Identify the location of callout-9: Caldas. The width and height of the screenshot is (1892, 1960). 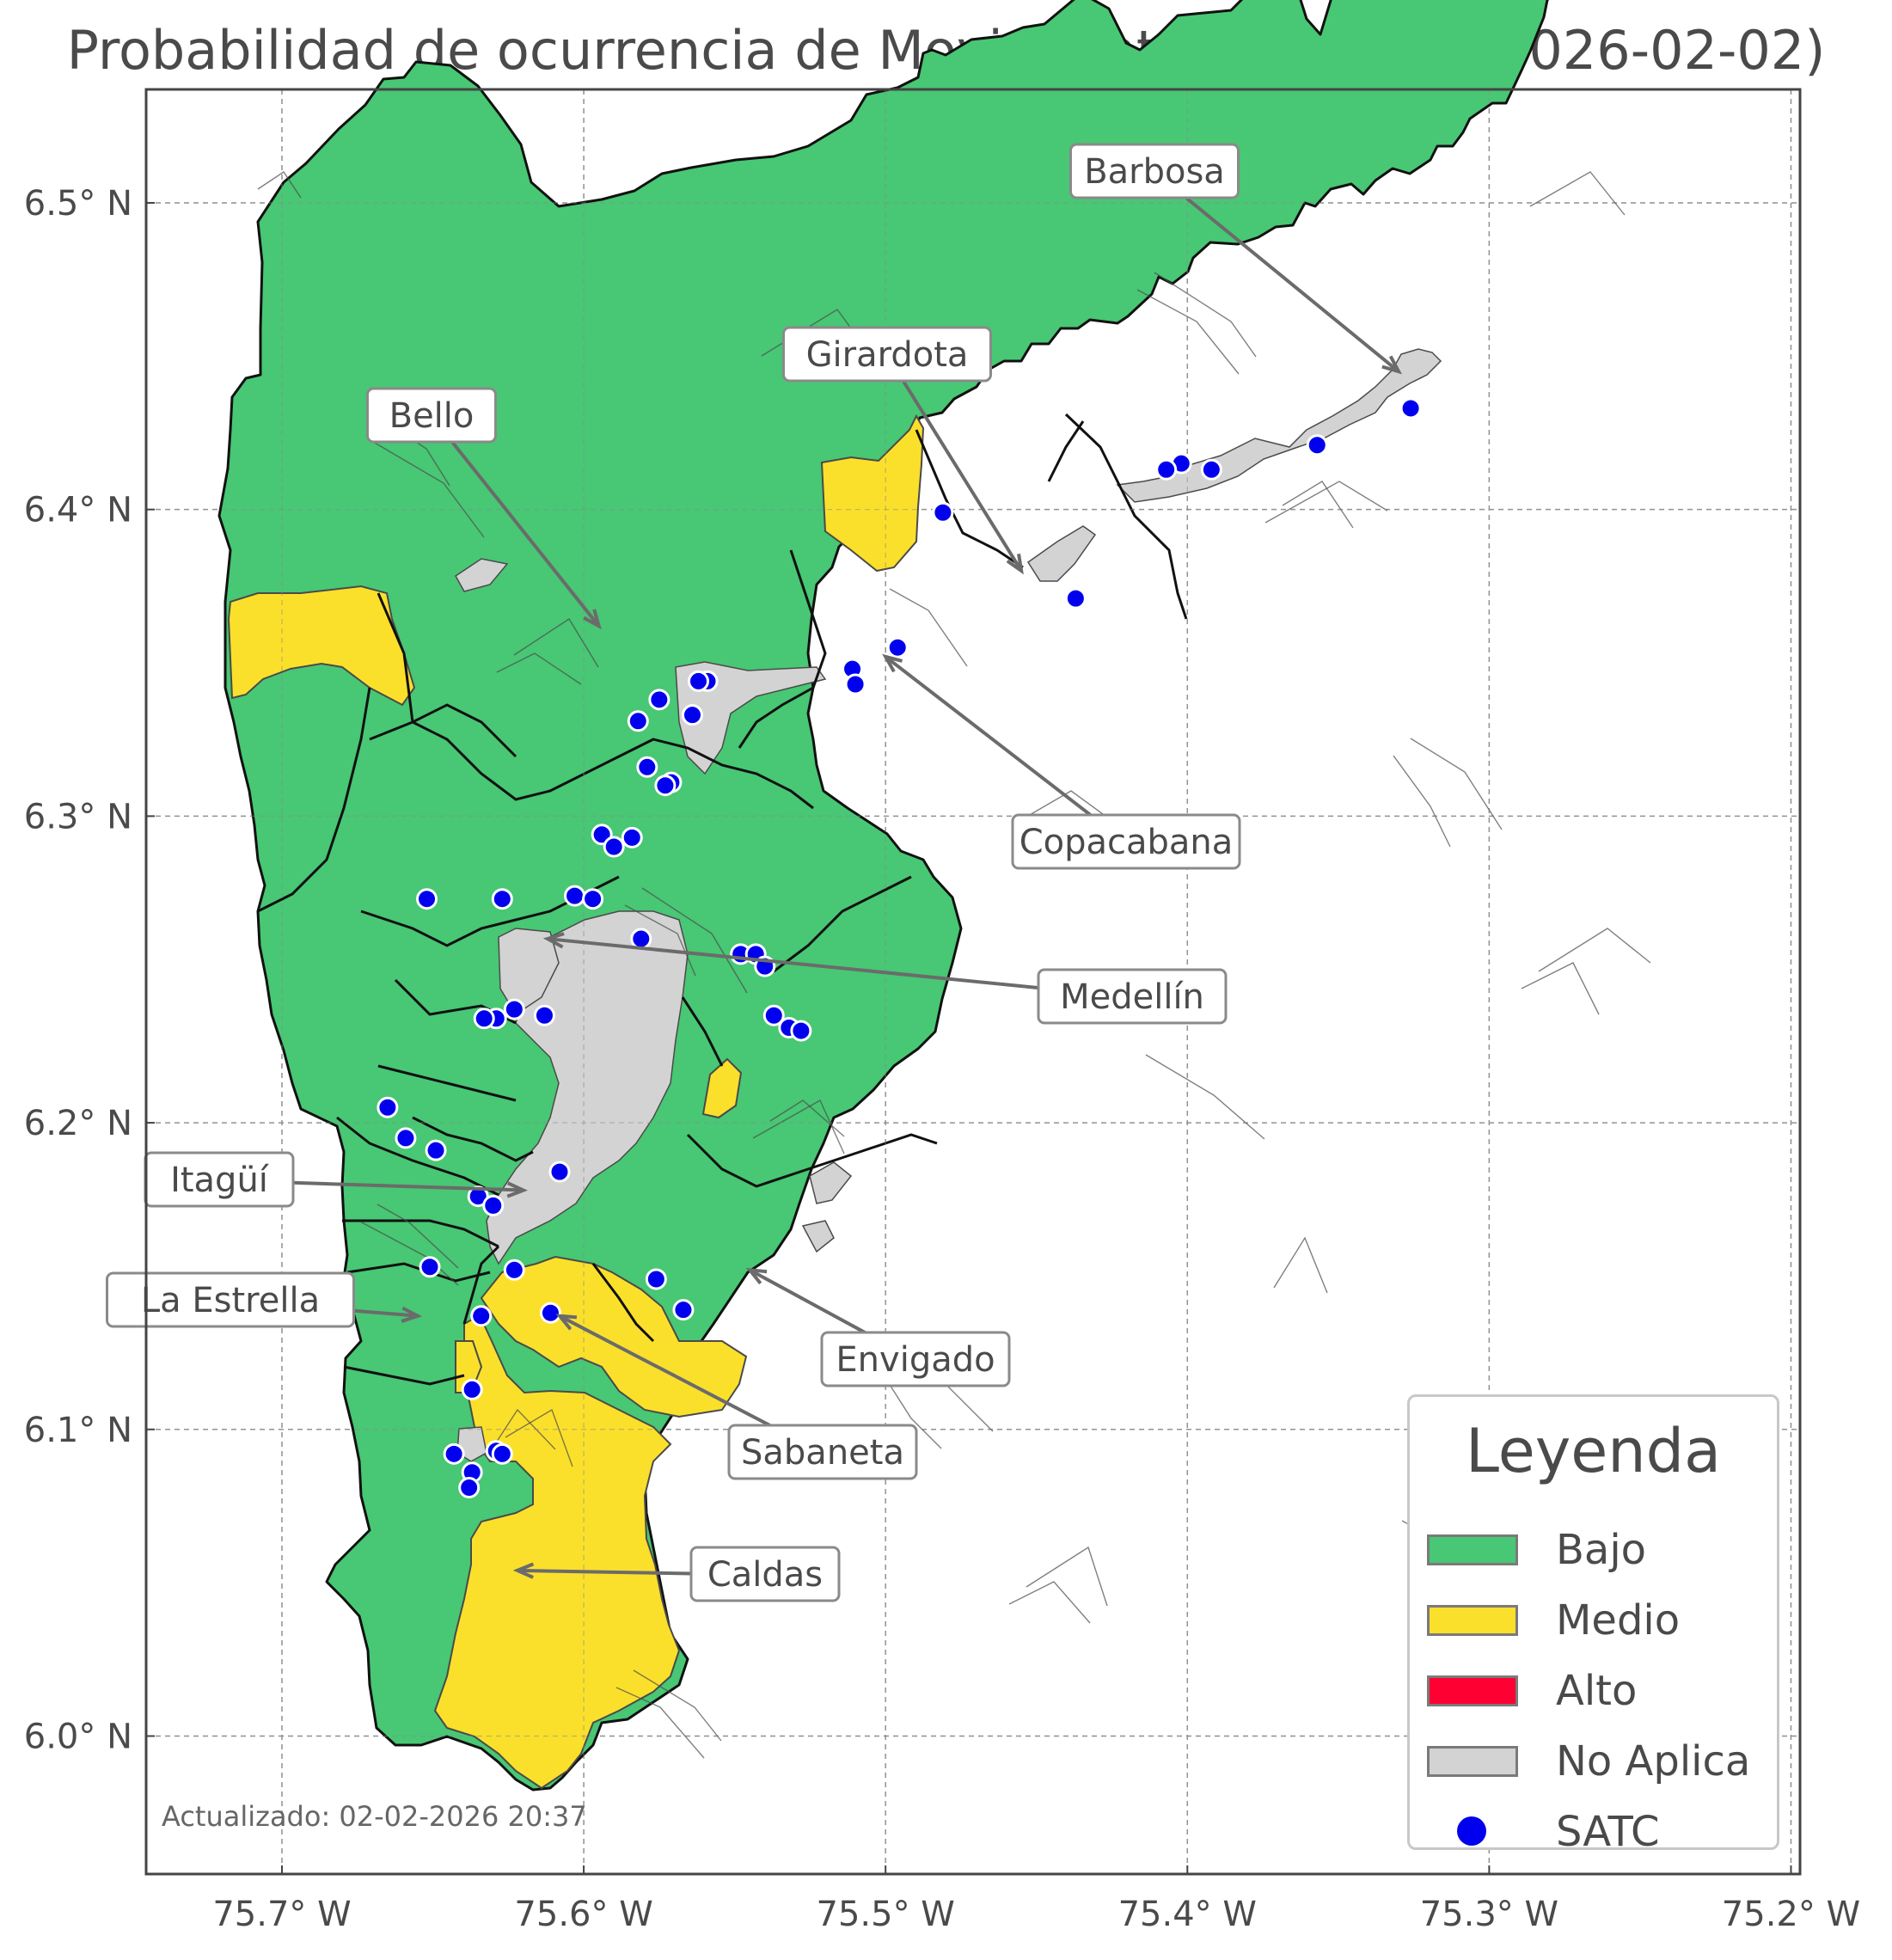
(765, 1574).